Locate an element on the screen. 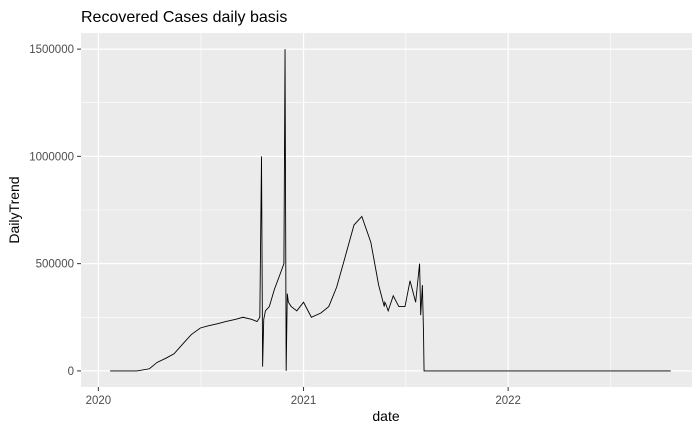  y-axis-title: DailyTrend is located at coordinates (14, 209).